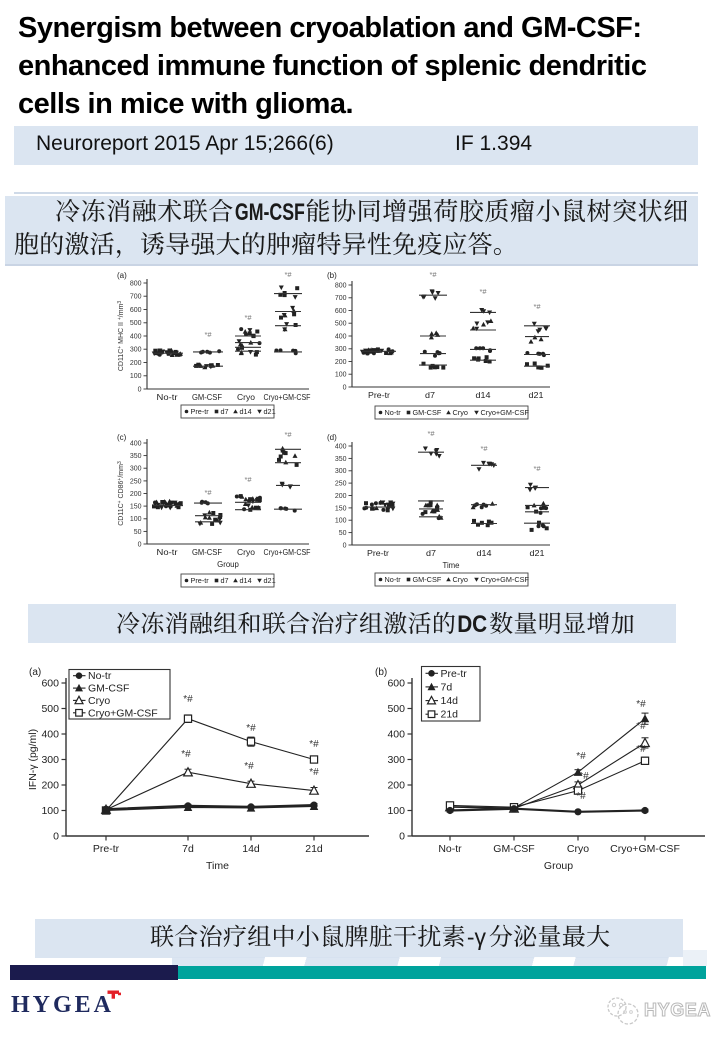 Image resolution: width=720 pixels, height=1040 pixels. What do you see at coordinates (447, 687) in the screenshot?
I see `svg-text: 7d` at bounding box center [447, 687].